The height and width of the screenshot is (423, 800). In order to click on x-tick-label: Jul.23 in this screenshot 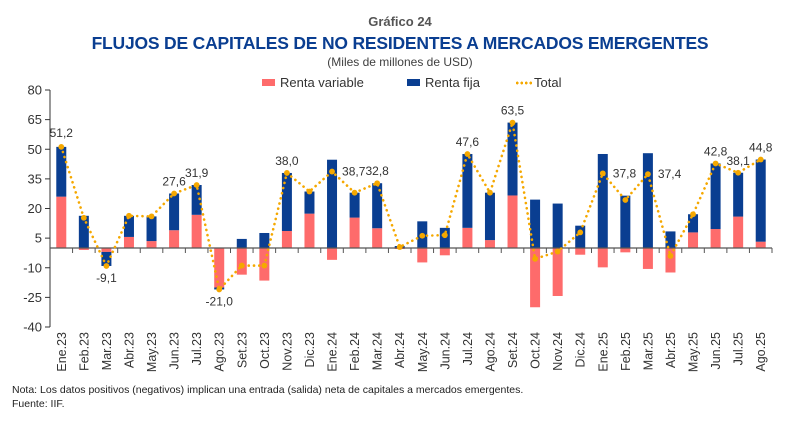, I will do `click(197, 348)`.